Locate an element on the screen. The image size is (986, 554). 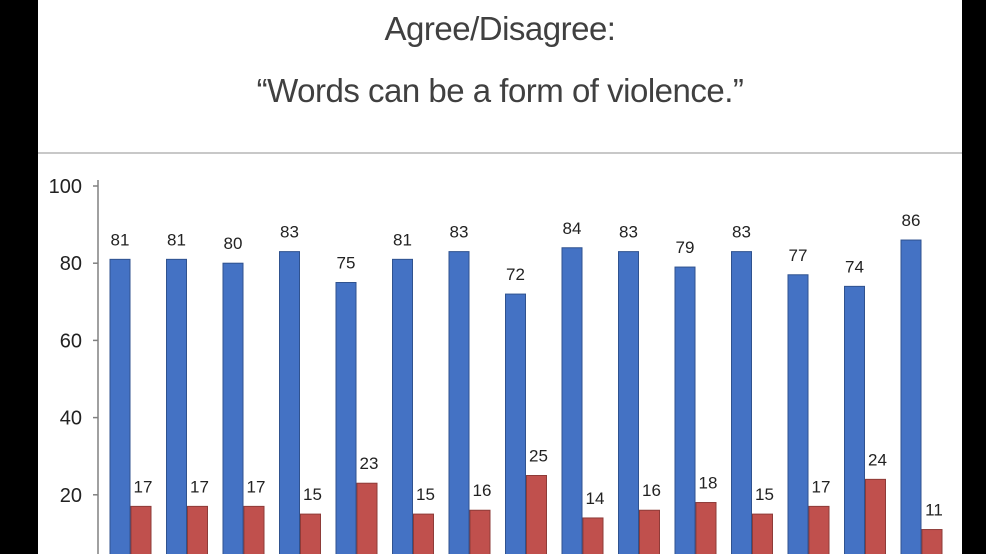
y-tick-label: 80 is located at coordinates (71, 264).